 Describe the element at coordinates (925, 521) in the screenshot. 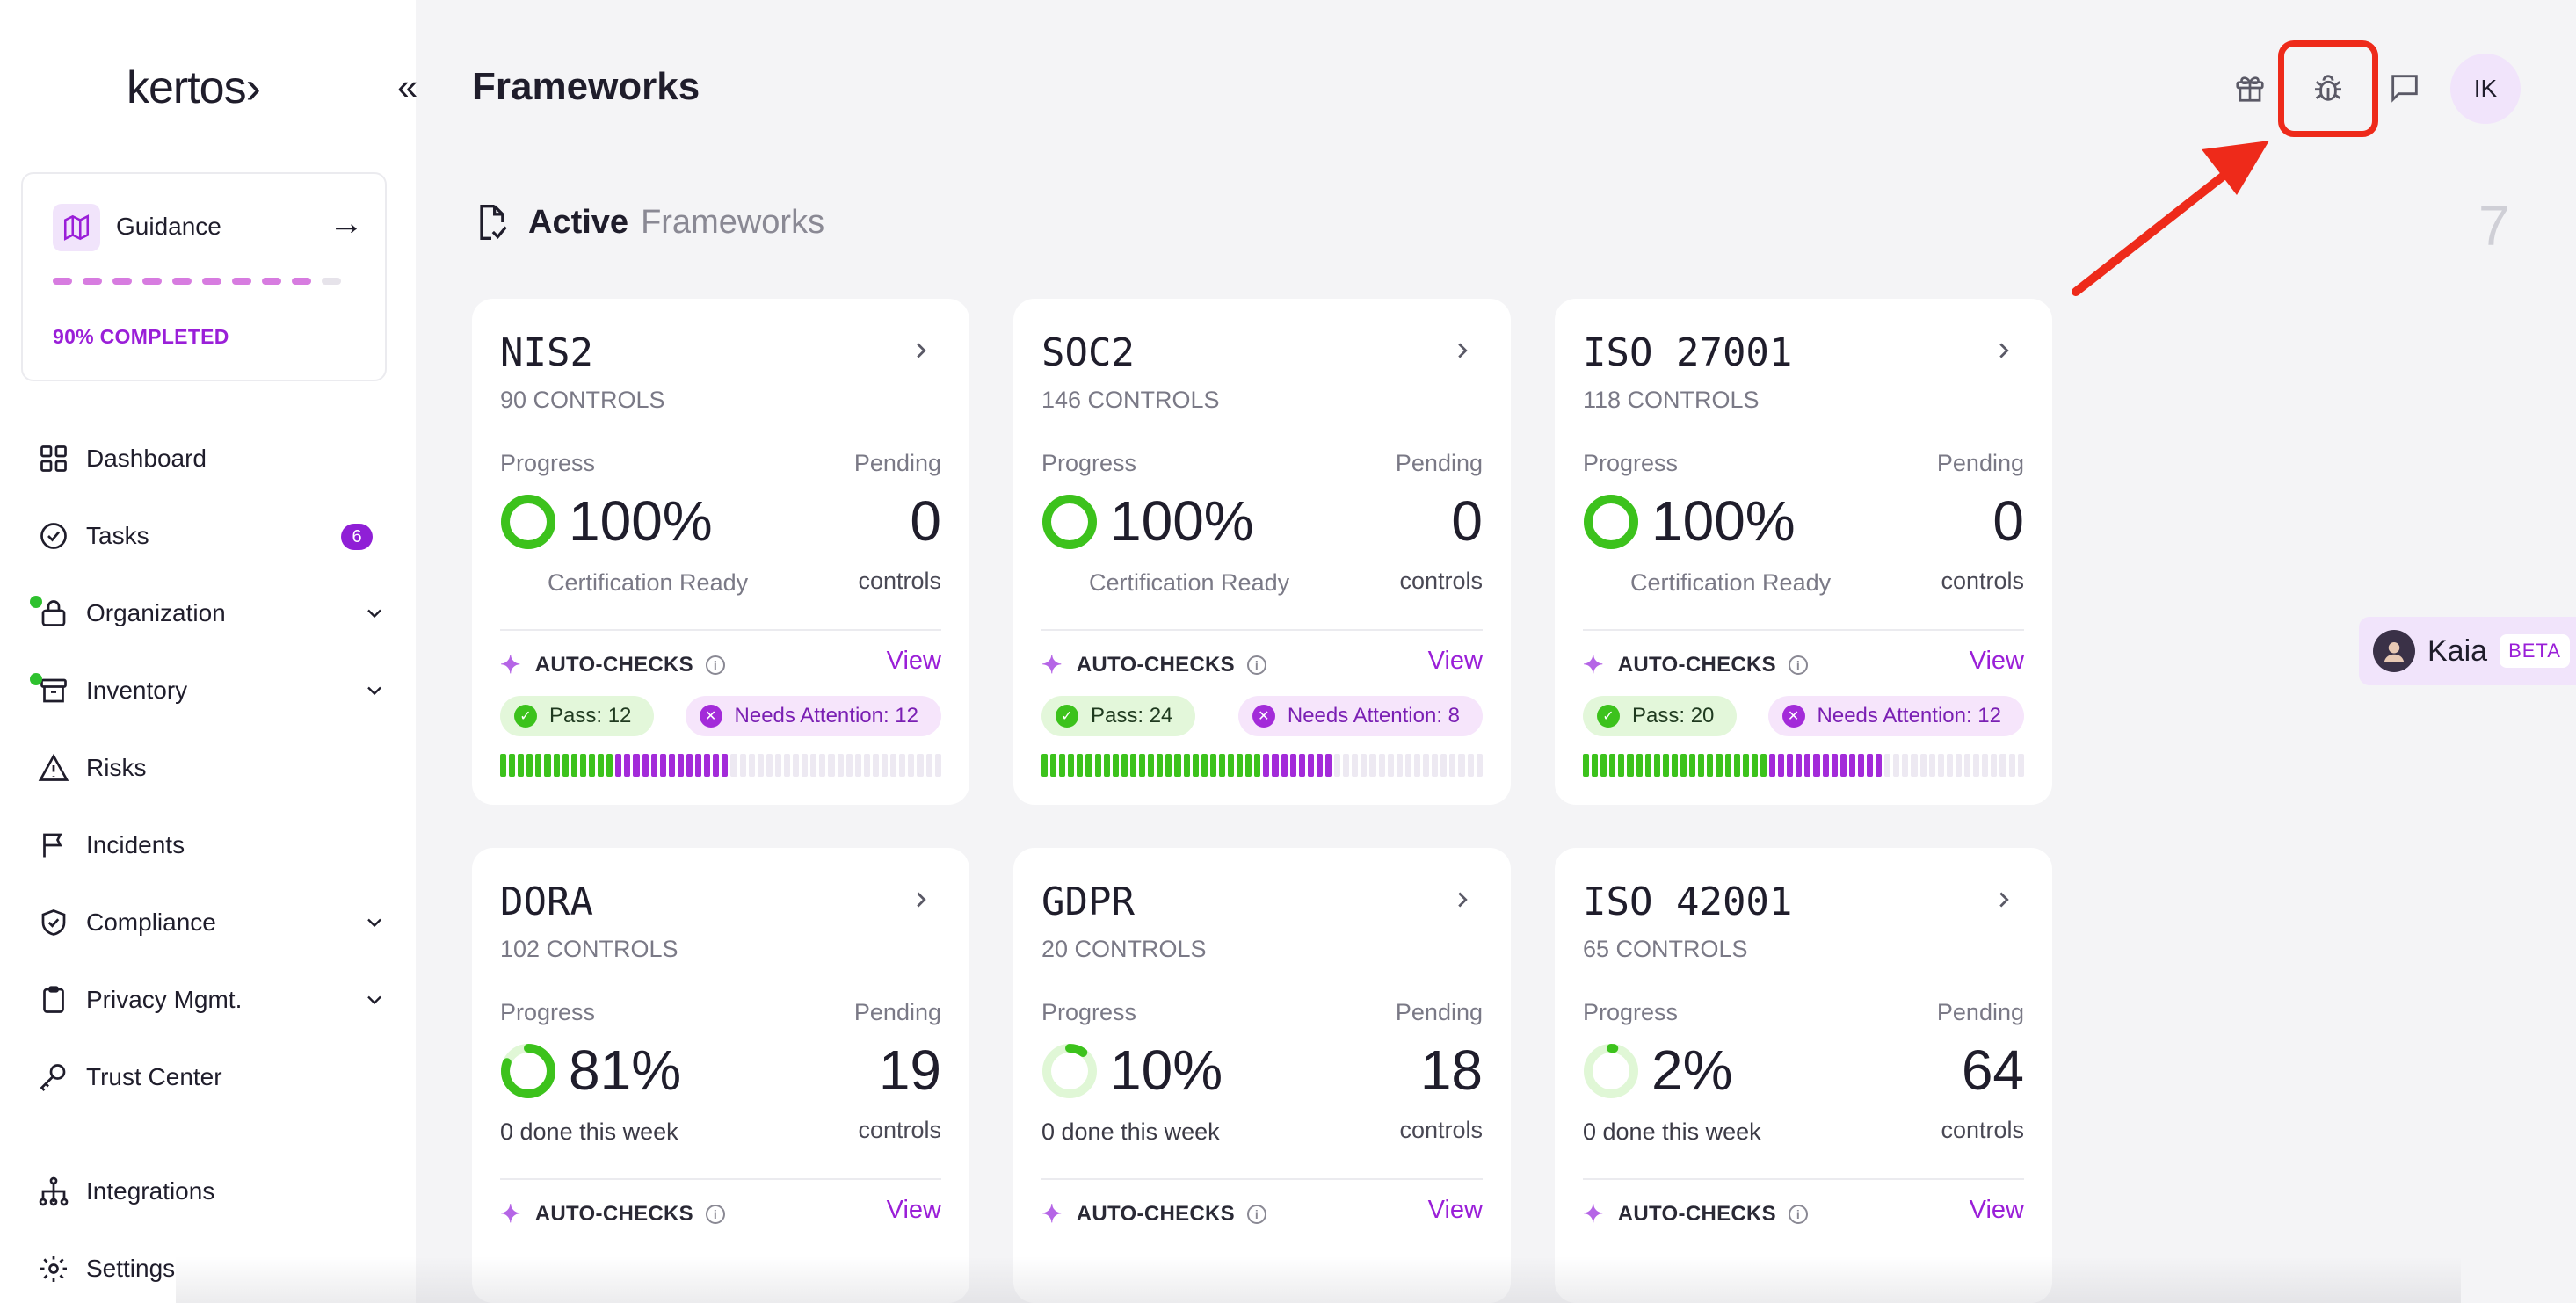

I see `pending-count: 0` at that location.